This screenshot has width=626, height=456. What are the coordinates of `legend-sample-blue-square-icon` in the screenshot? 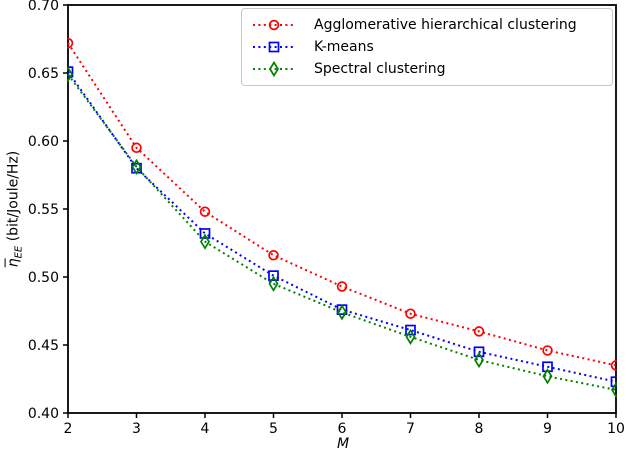 It's located at (274, 47).